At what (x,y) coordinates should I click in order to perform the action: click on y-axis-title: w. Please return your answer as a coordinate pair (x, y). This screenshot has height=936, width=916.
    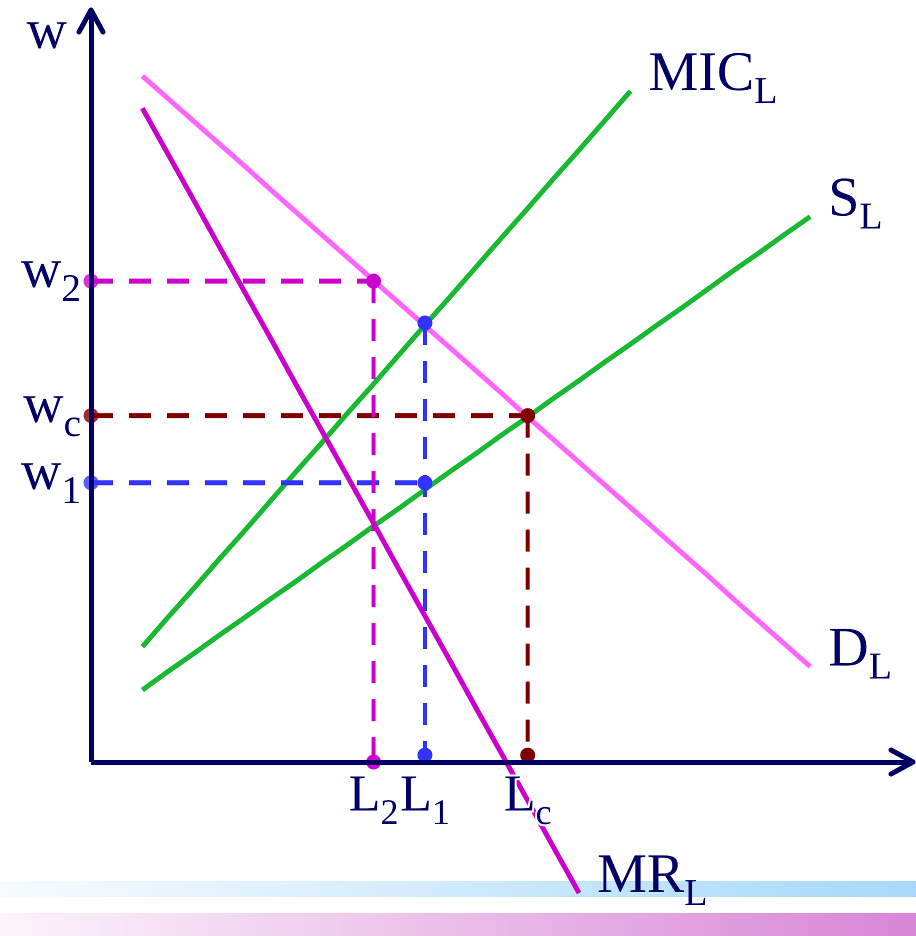
    Looking at the image, I should click on (47, 30).